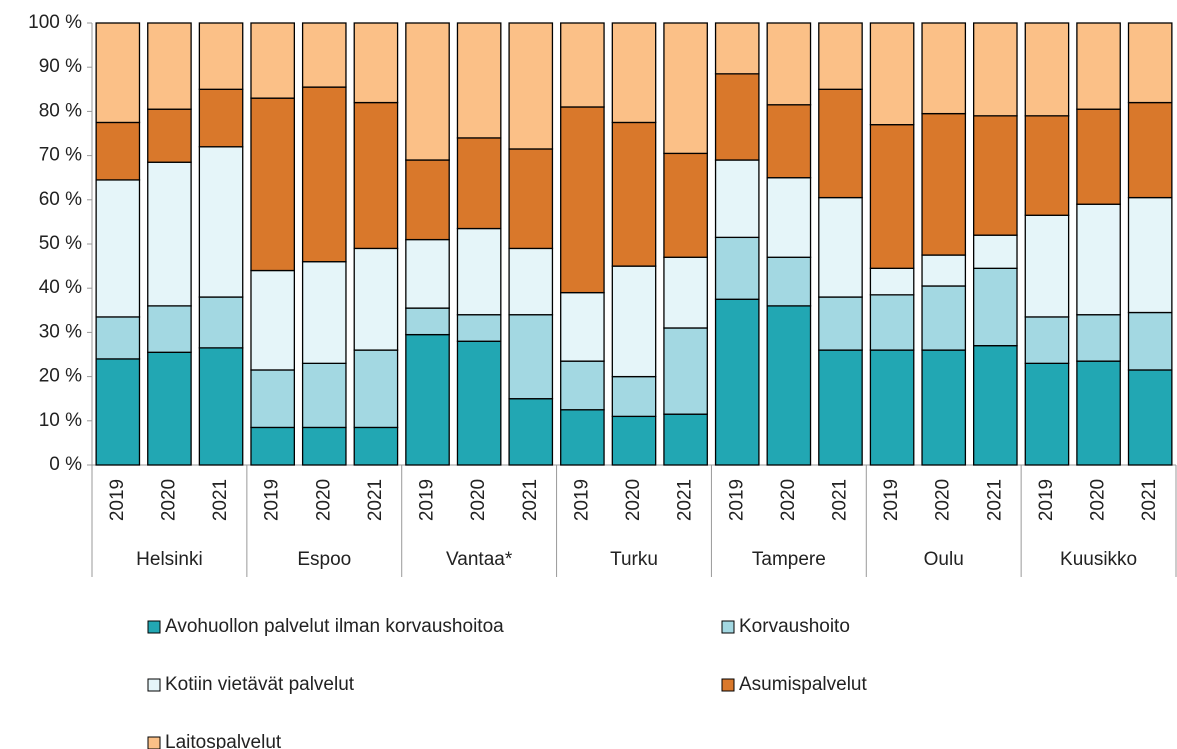  Describe the element at coordinates (60, 243) in the screenshot. I see `y-tick-label: 50 %` at that location.